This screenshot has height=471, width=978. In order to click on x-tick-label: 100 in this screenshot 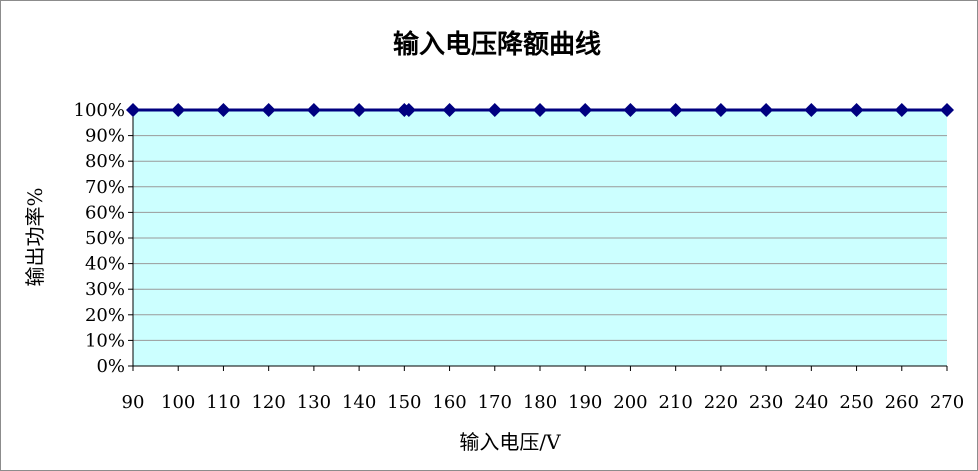, I will do `click(178, 402)`.